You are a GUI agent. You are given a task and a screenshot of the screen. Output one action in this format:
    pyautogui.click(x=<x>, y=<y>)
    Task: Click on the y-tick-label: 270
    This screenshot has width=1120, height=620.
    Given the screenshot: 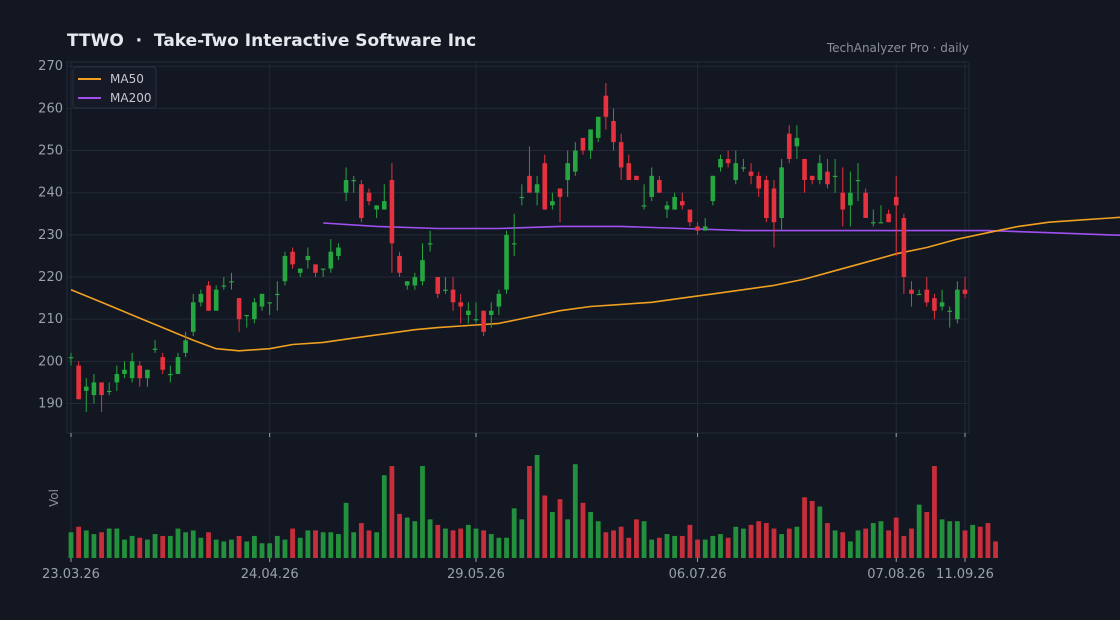 What is the action you would take?
    pyautogui.click(x=50, y=66)
    